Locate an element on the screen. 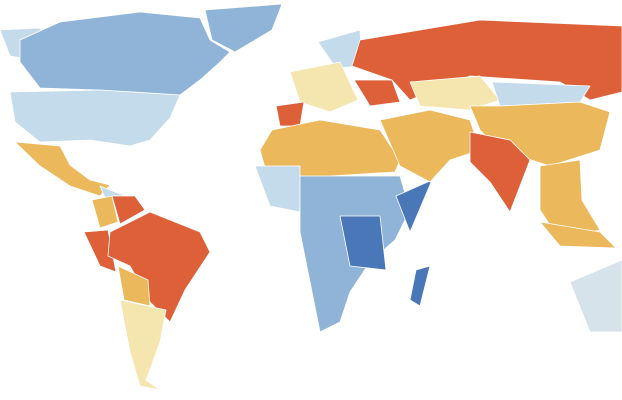 The height and width of the screenshot is (400, 622). bolivia is located at coordinates (134, 286).